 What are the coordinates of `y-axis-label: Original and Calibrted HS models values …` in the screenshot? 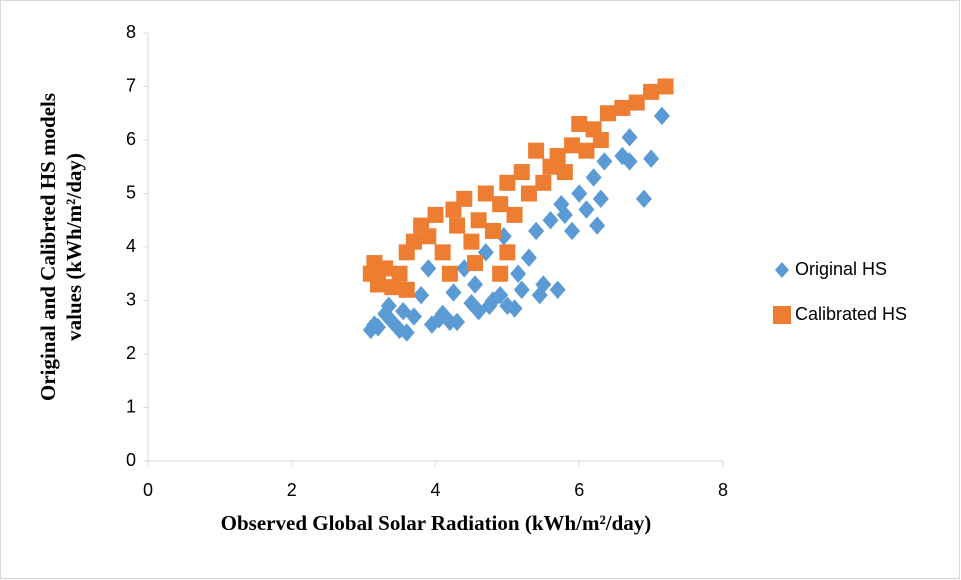 It's located at (61, 247).